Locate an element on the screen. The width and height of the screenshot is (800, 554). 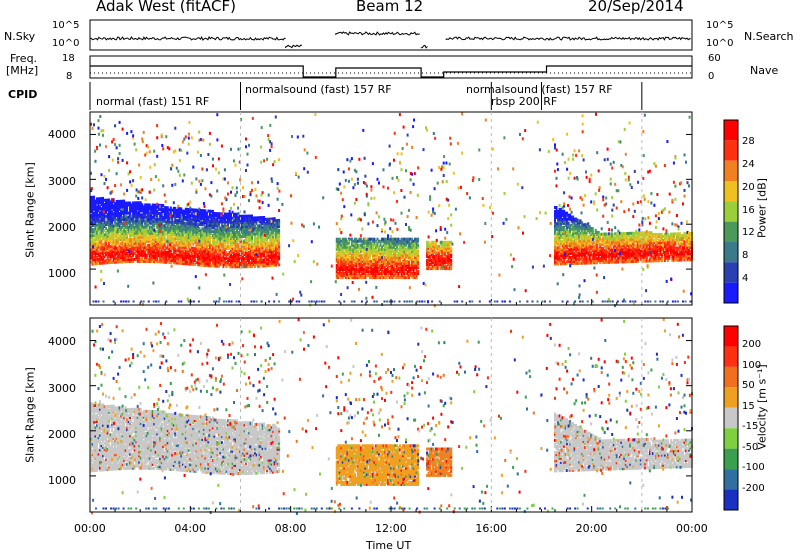
cpid-mode-4: normalsound (fast) 157 RF is located at coordinates (539, 89).